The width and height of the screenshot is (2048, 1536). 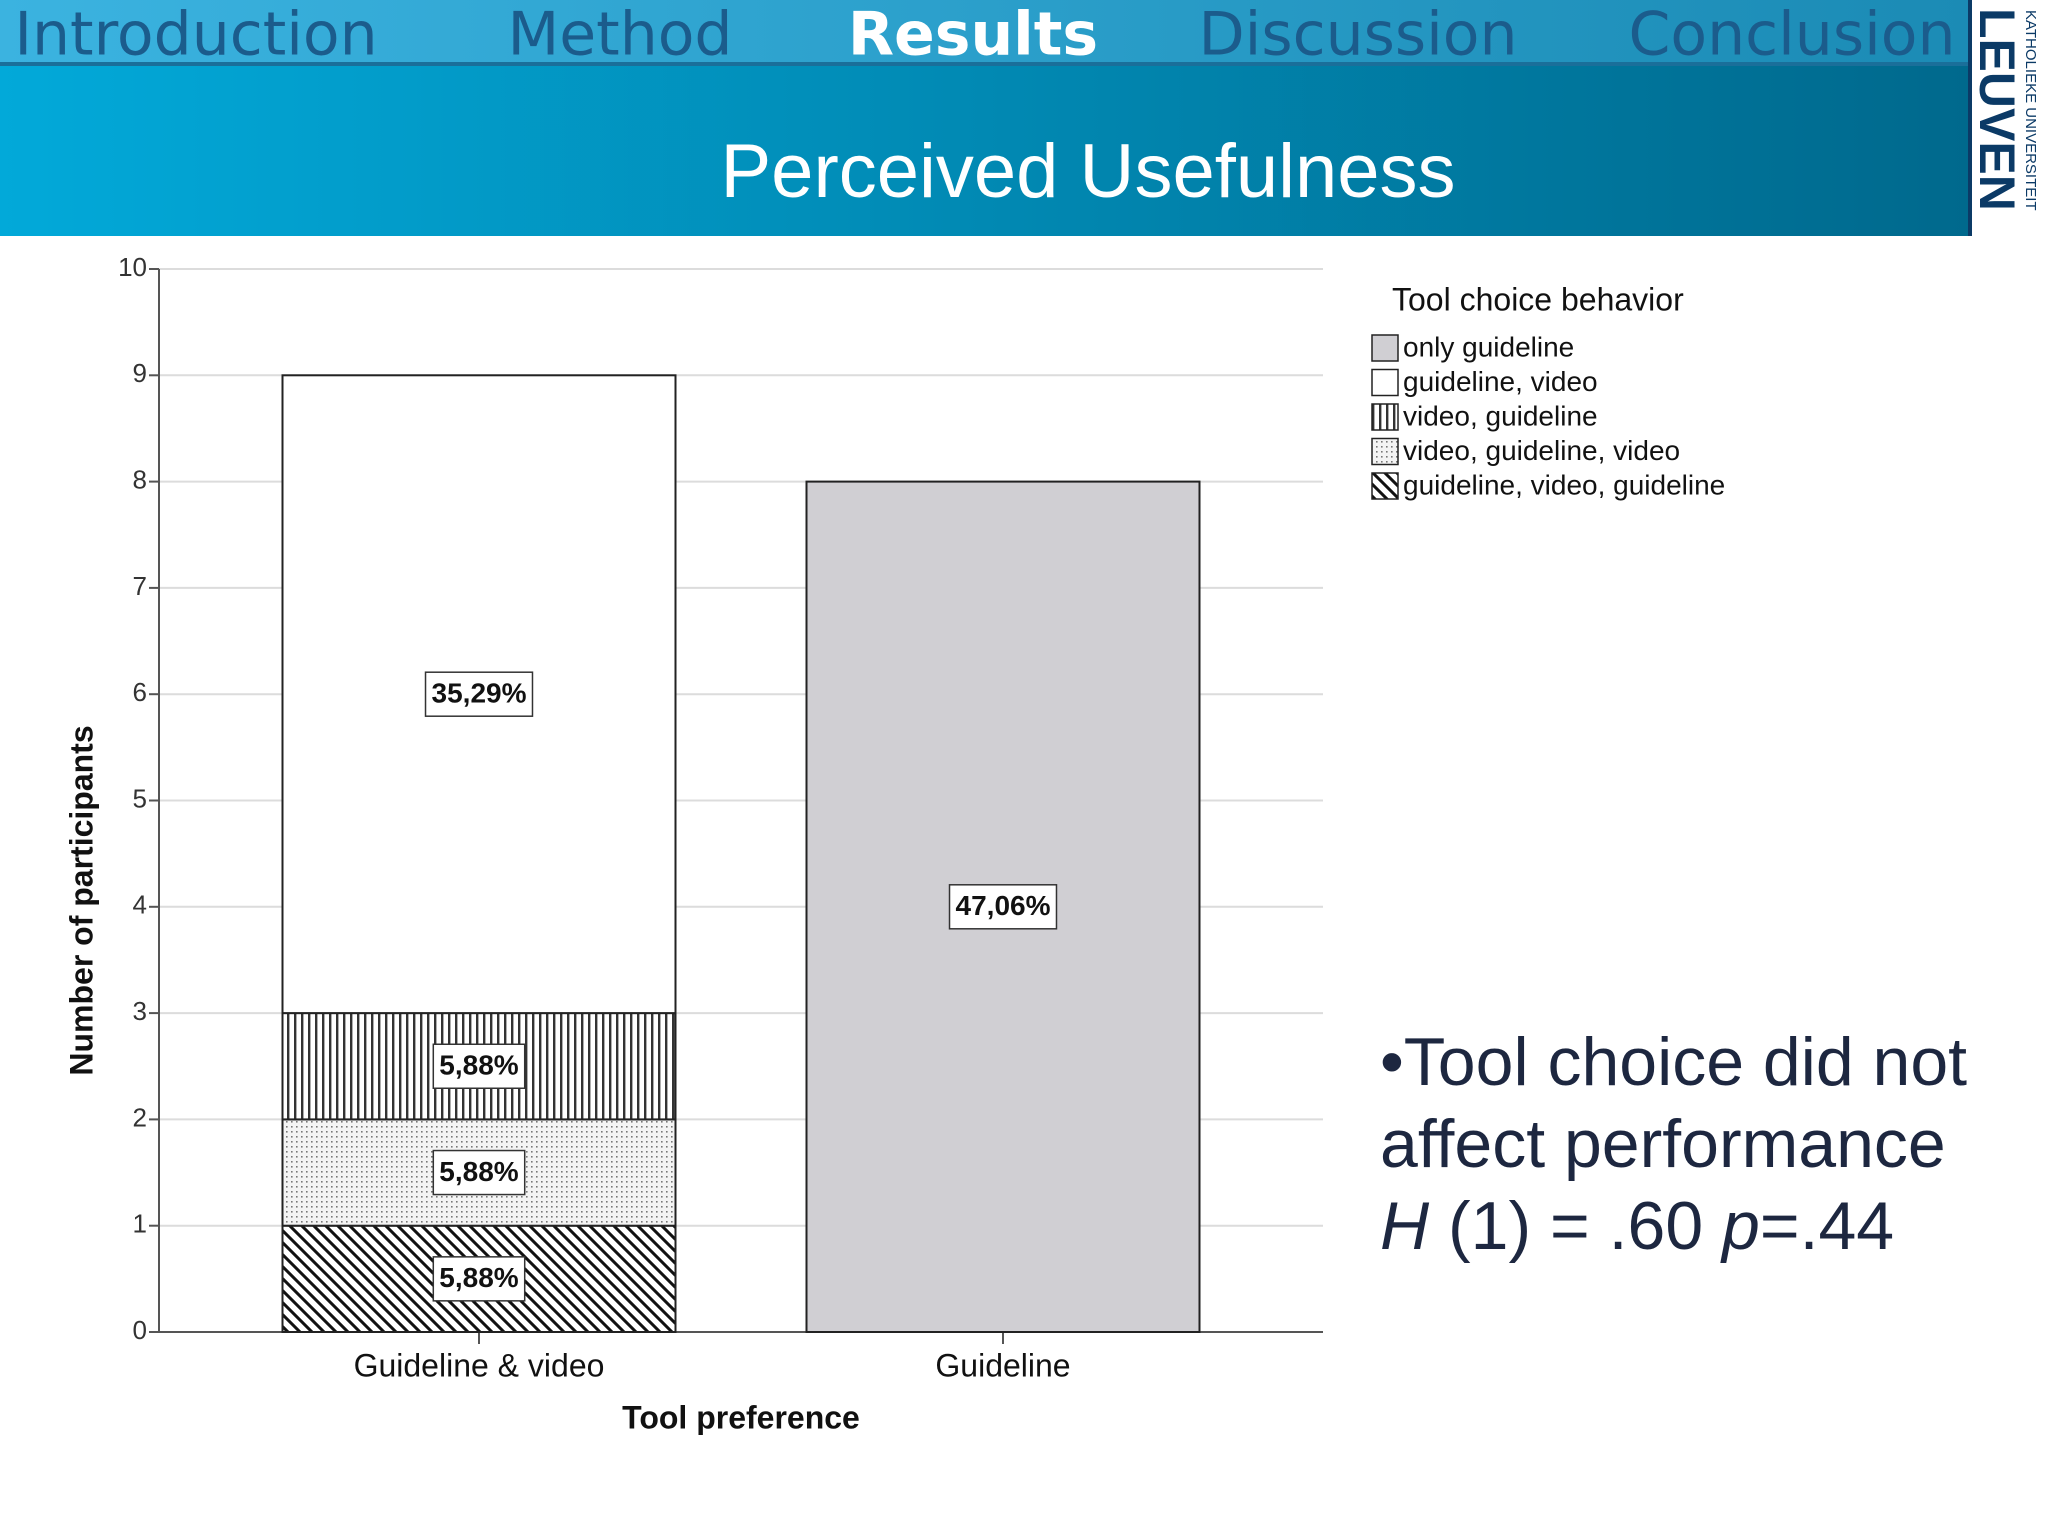 I want to click on logo-small: KATHOLIEKE UNIVERSITEIT, so click(x=2030, y=110).